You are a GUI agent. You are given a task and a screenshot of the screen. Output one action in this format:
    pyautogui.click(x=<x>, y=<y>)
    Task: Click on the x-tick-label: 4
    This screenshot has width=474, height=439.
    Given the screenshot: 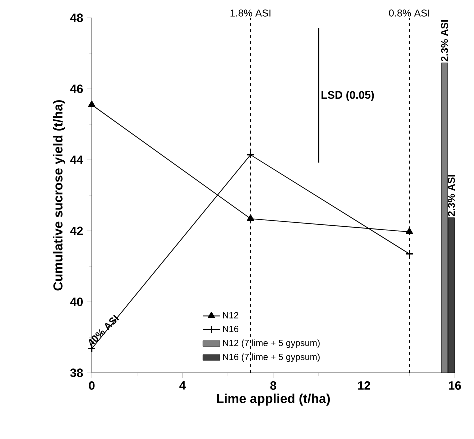 What is the action you would take?
    pyautogui.click(x=183, y=386)
    